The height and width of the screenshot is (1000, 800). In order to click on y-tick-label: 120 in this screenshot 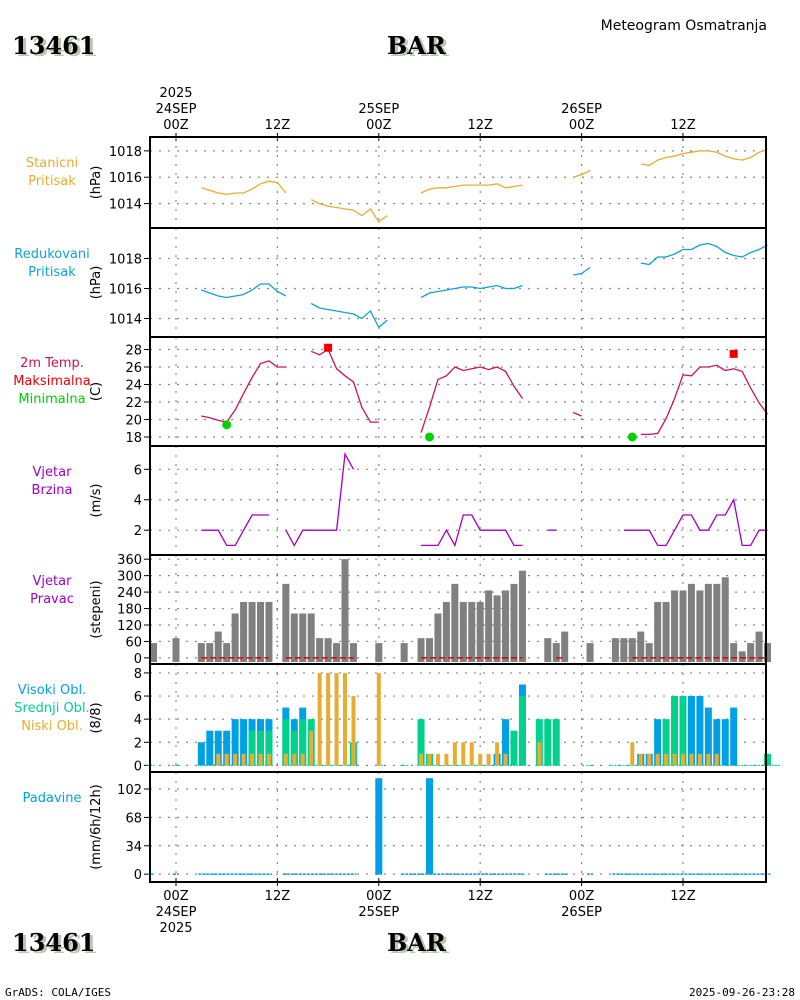, I will do `click(129, 626)`.